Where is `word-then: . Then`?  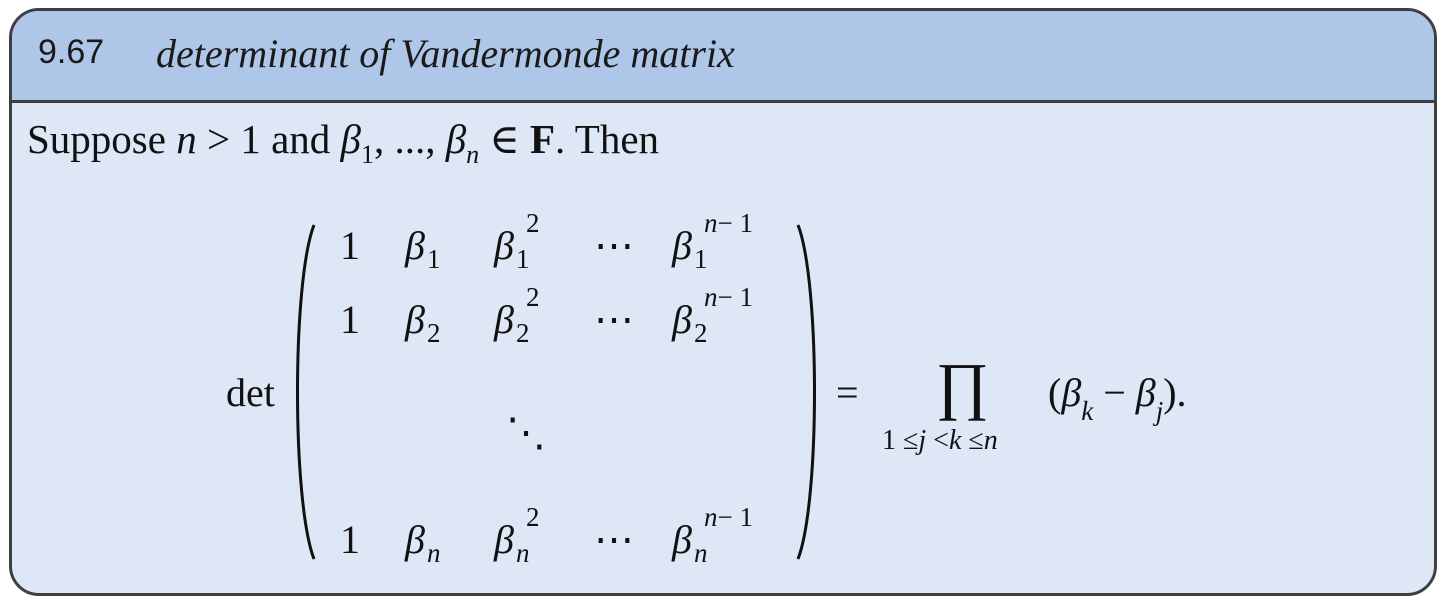
word-then: . Then is located at coordinates (607, 139).